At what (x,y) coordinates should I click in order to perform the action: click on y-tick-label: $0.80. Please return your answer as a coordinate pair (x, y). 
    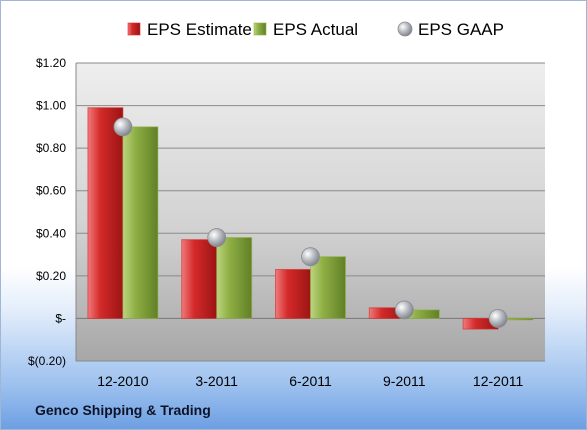
    Looking at the image, I should click on (51, 148).